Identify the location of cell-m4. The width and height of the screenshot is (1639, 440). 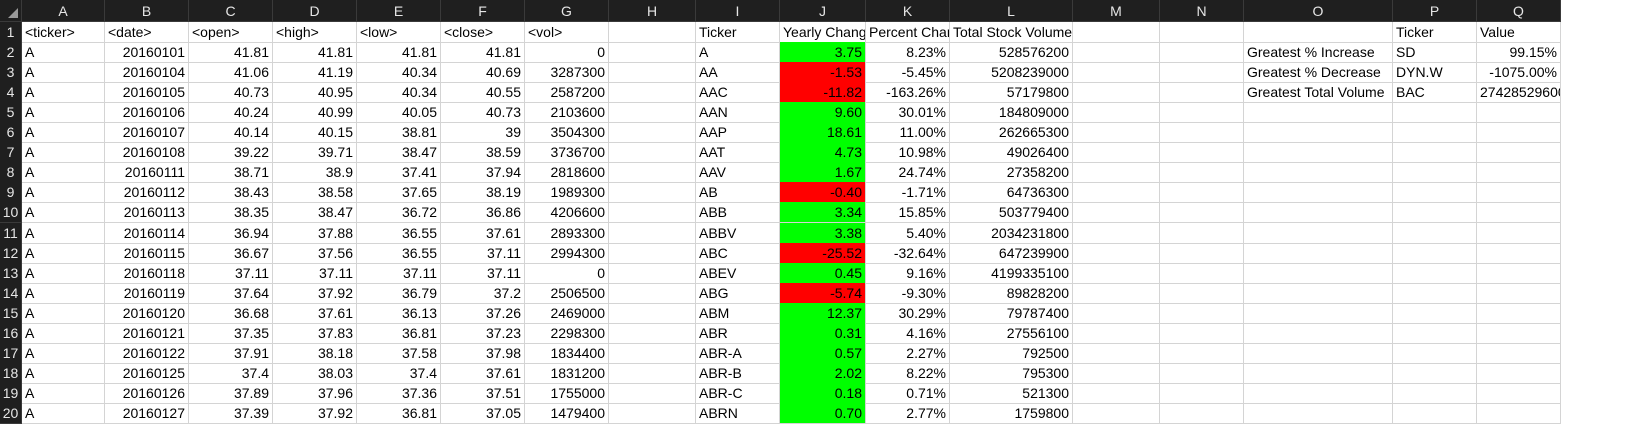
(1116, 93).